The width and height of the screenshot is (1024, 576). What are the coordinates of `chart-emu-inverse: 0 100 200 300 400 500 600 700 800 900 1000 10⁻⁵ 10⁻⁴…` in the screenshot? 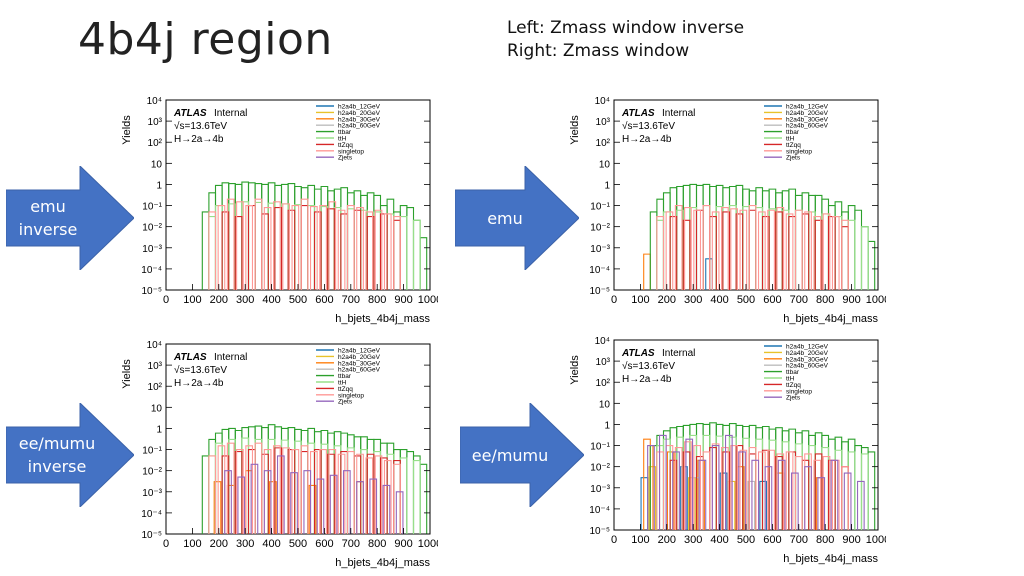 It's located at (278, 208).